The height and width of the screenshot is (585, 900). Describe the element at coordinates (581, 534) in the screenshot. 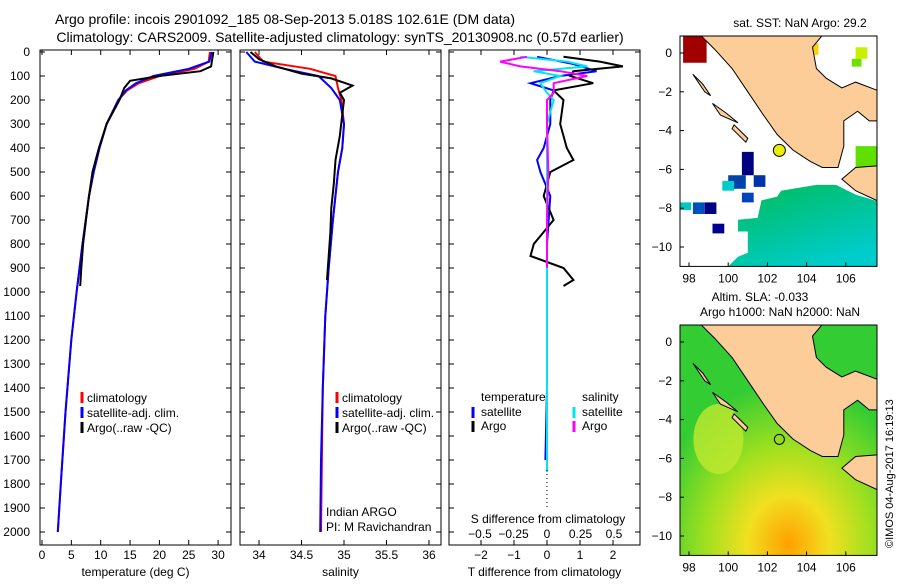

I see `s-tick-label: 0.25` at that location.